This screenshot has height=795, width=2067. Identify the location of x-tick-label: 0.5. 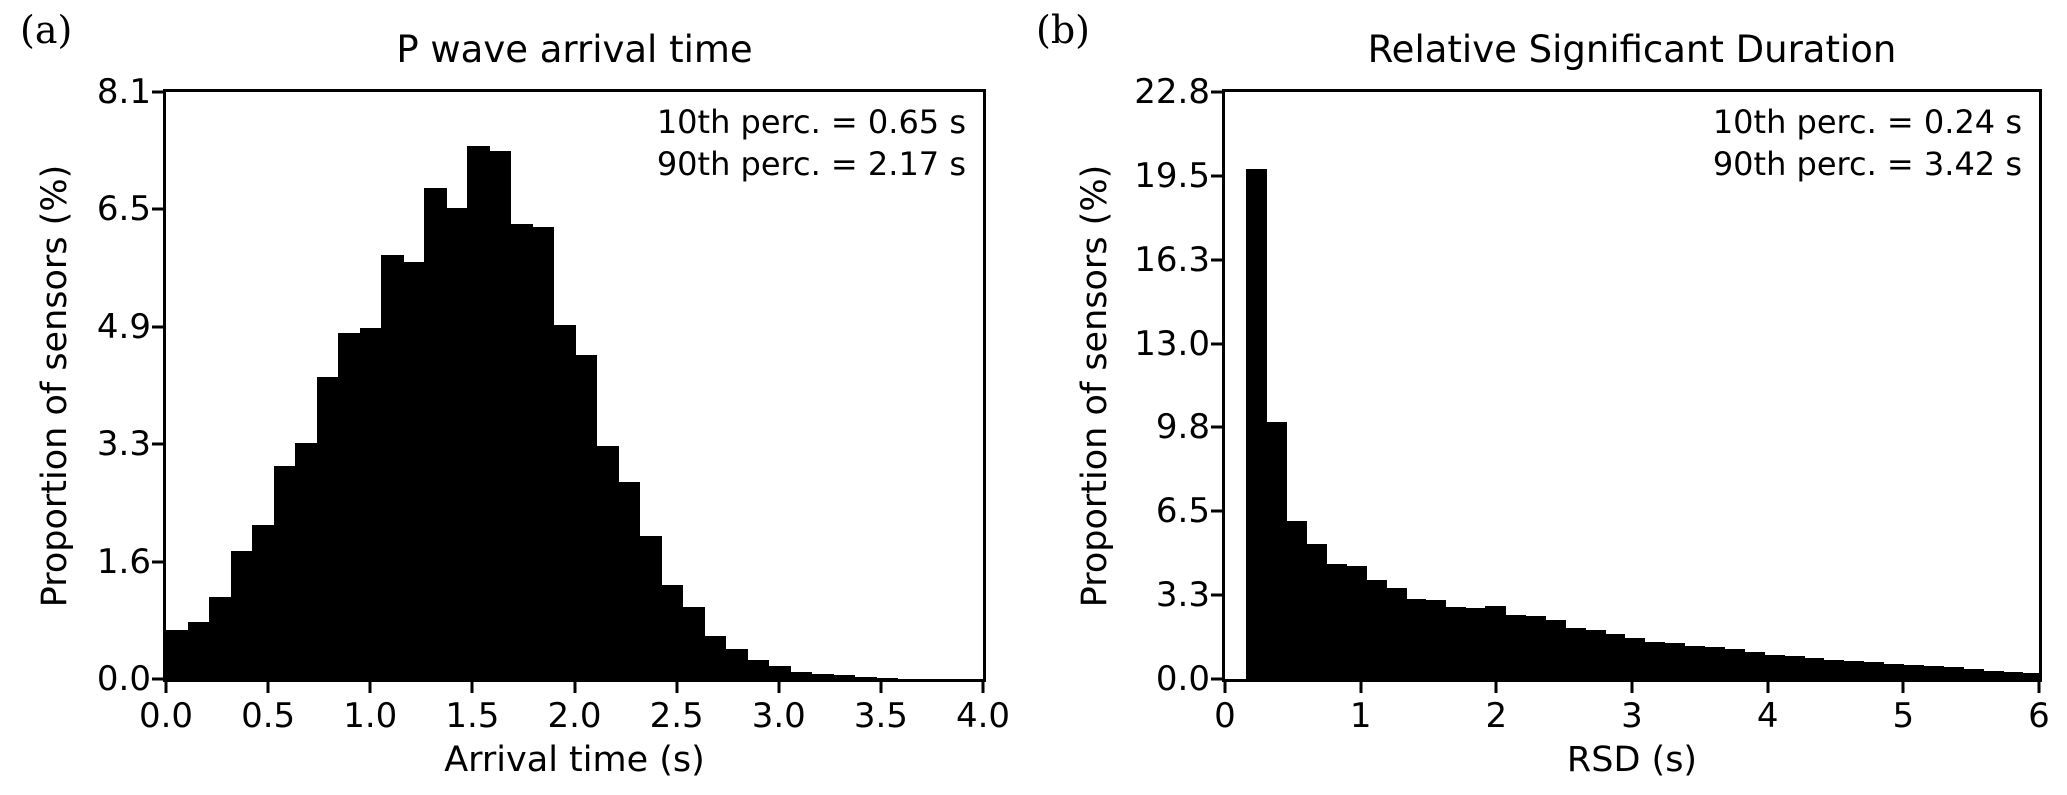
(268, 716).